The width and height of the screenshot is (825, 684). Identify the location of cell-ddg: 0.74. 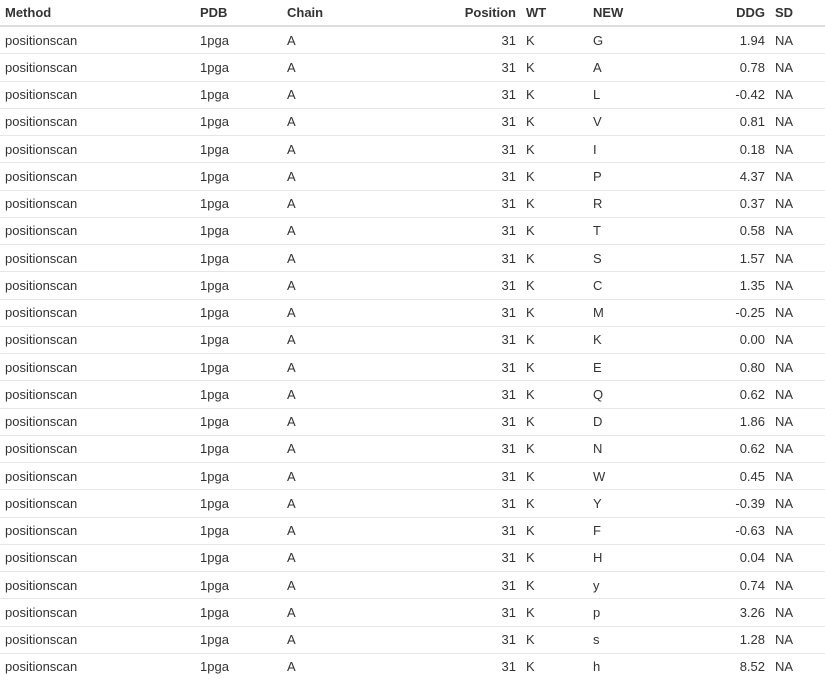
(729, 585).